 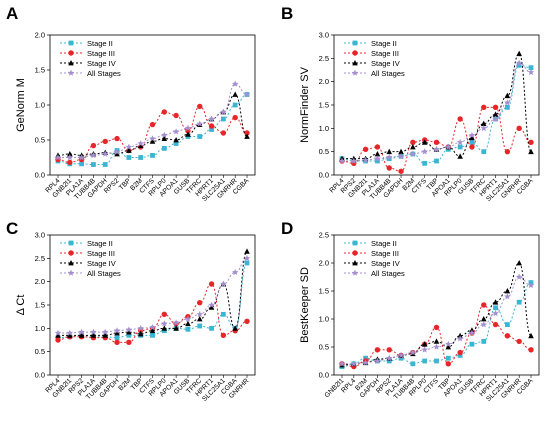 I want to click on series-stage-iii, so click(x=436, y=139).